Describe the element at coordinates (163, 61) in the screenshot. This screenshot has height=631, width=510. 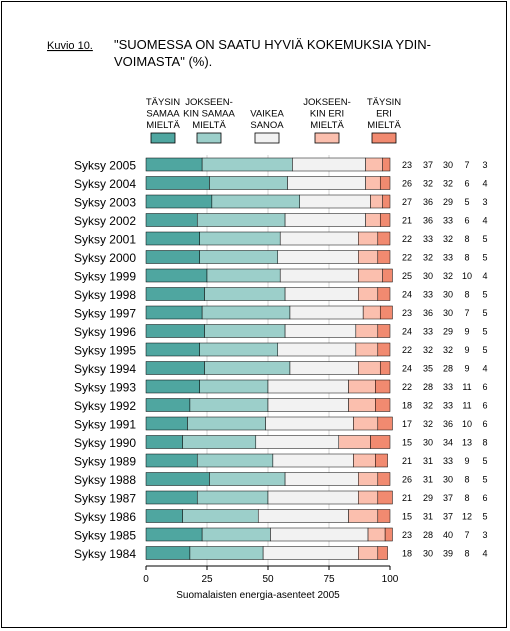
I see `figure-title-line-2: VOIMASTA" (%).` at that location.